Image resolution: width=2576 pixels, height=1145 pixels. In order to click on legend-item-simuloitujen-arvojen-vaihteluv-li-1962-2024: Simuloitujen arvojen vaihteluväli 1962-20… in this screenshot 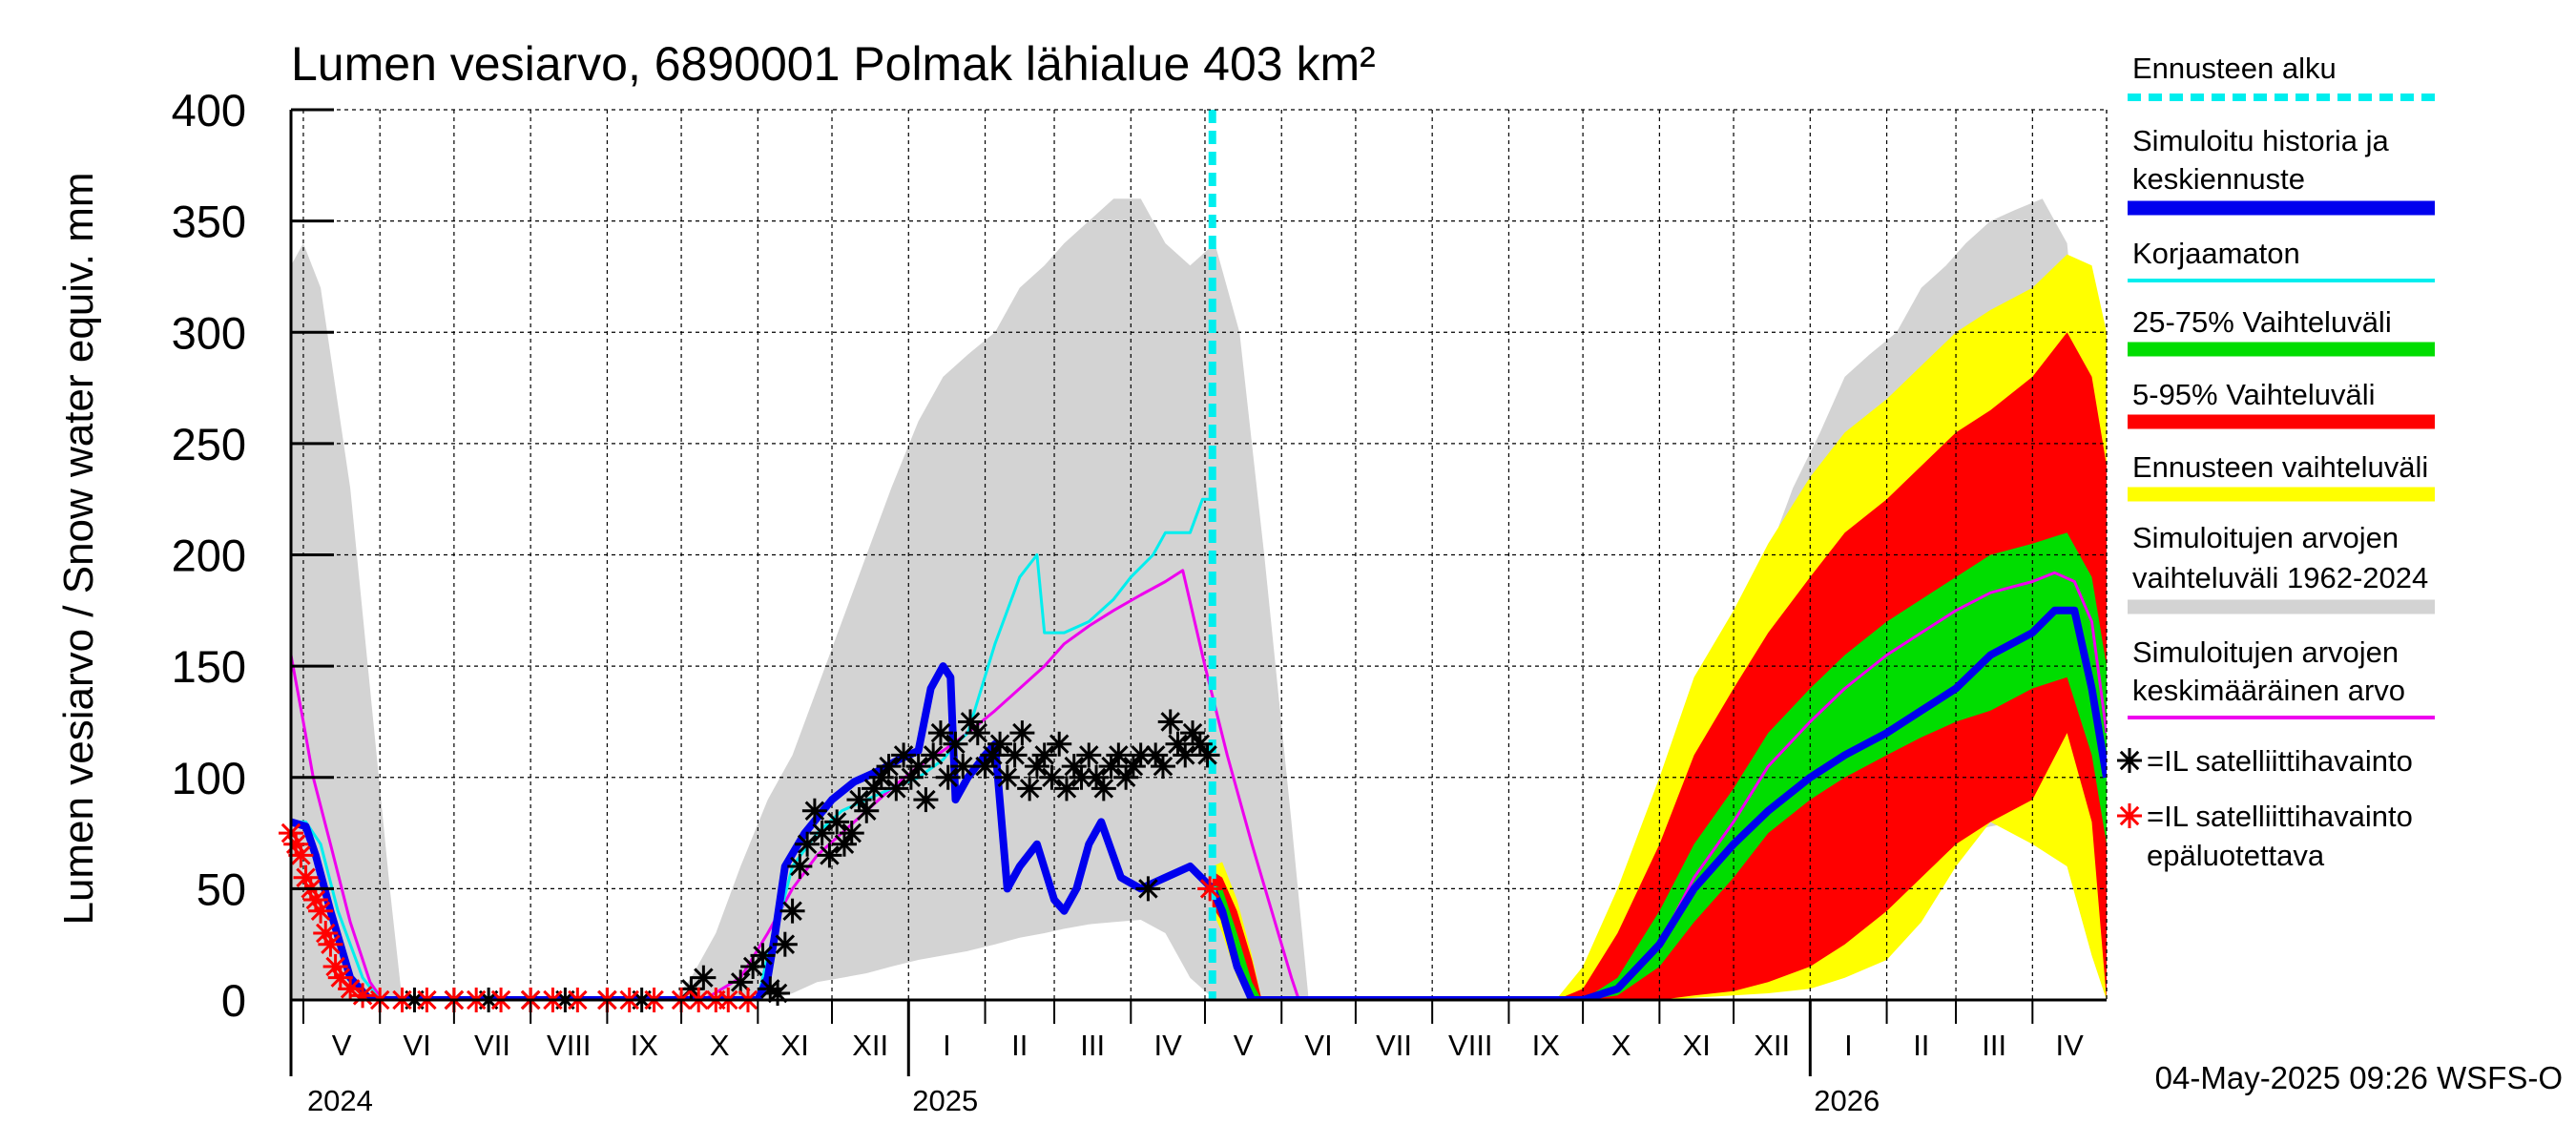, I will do `click(2281, 568)`.